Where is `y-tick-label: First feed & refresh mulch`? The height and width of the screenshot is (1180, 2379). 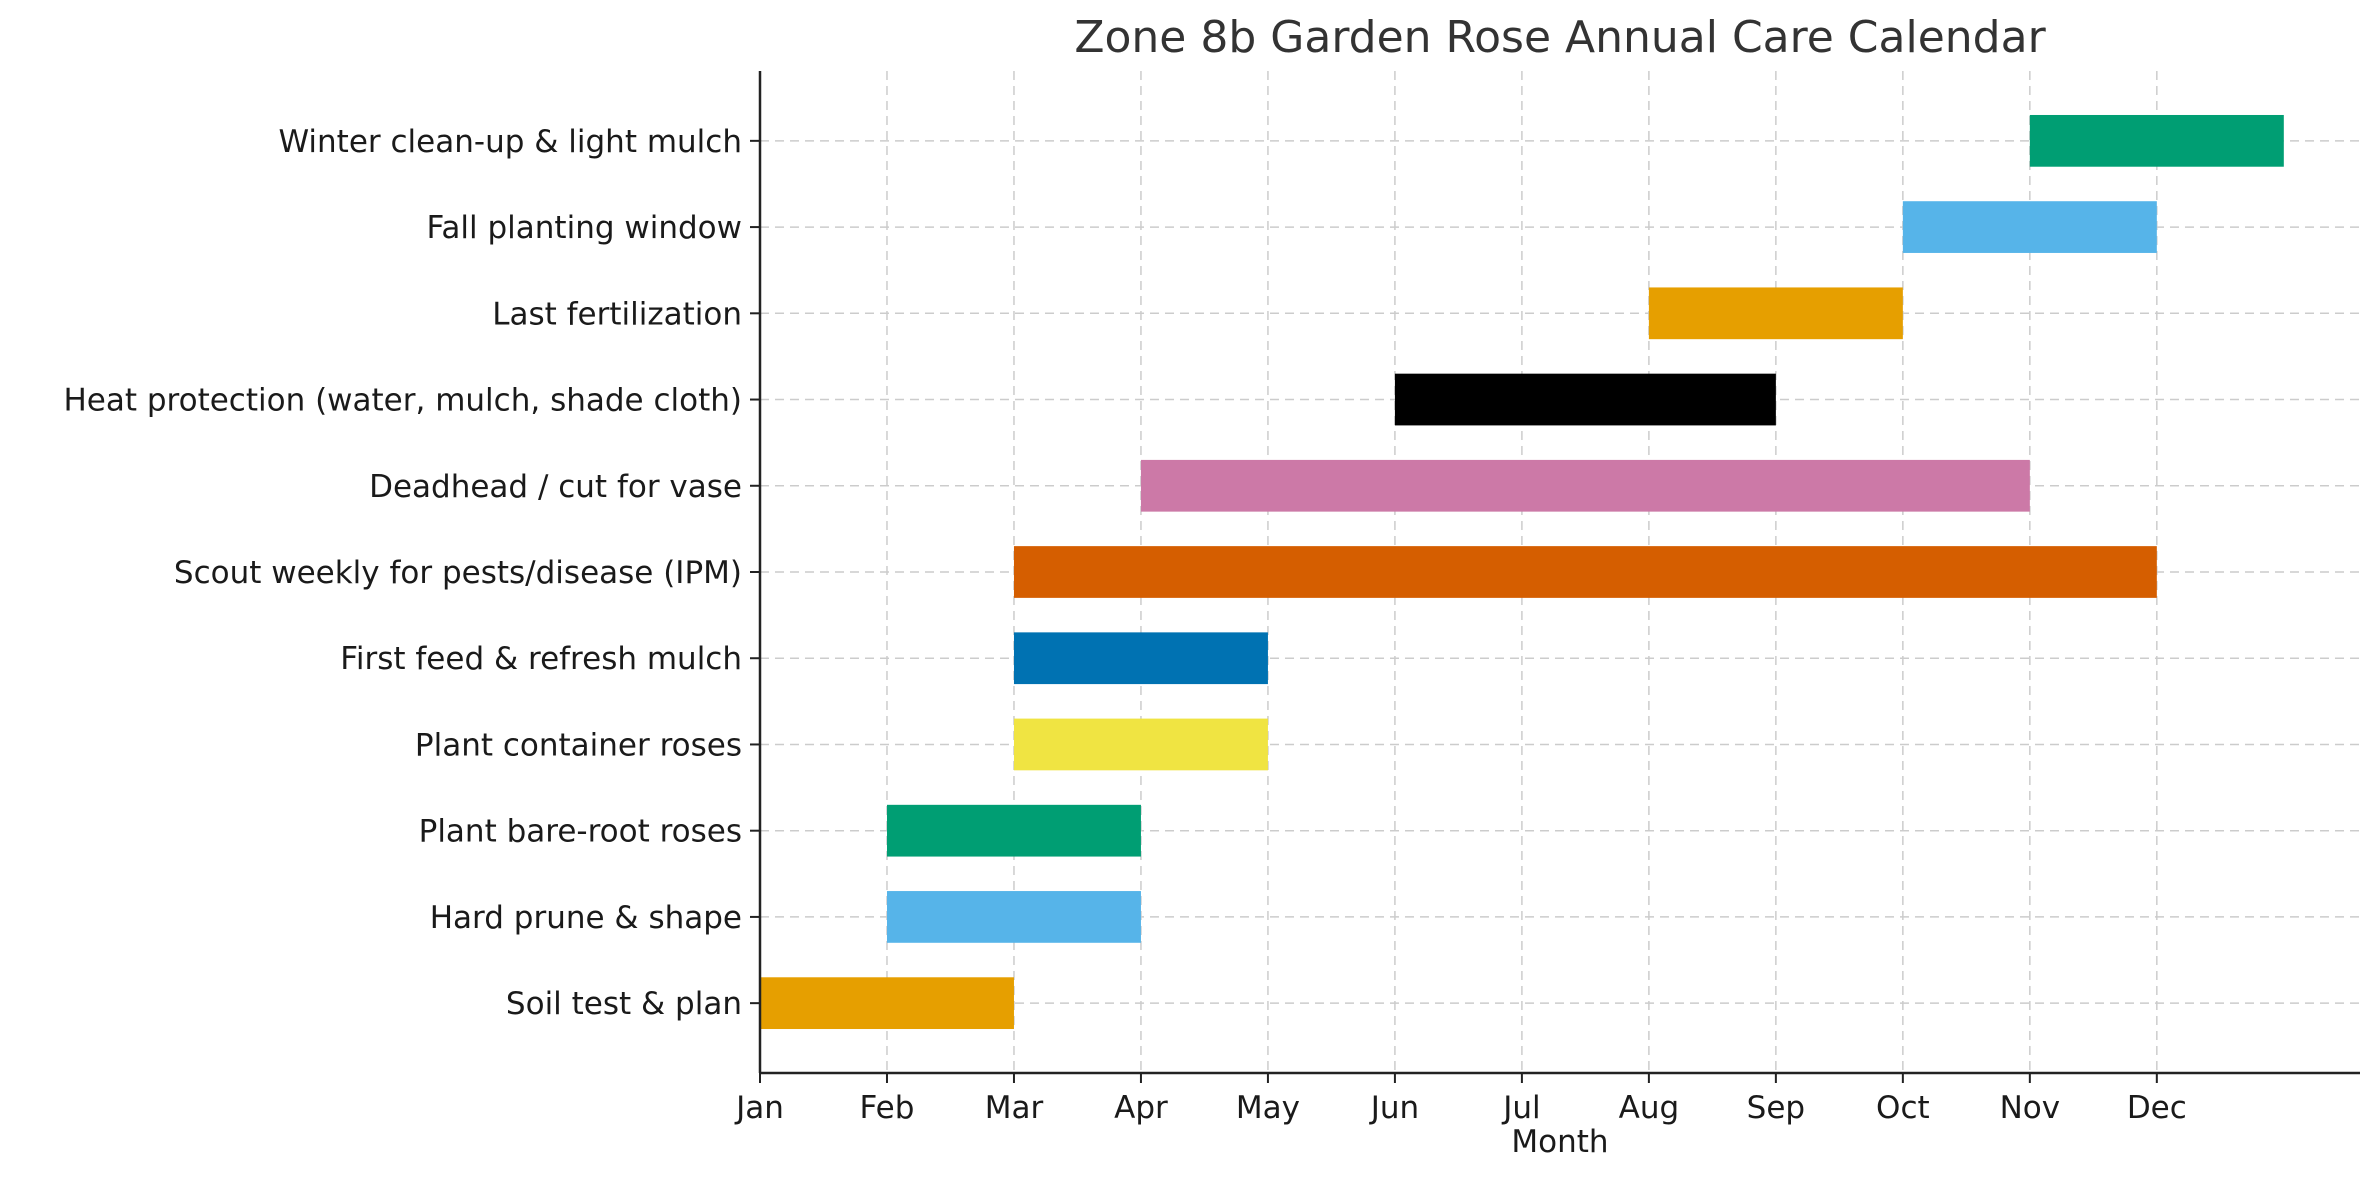 y-tick-label: First feed & refresh mulch is located at coordinates (541, 659).